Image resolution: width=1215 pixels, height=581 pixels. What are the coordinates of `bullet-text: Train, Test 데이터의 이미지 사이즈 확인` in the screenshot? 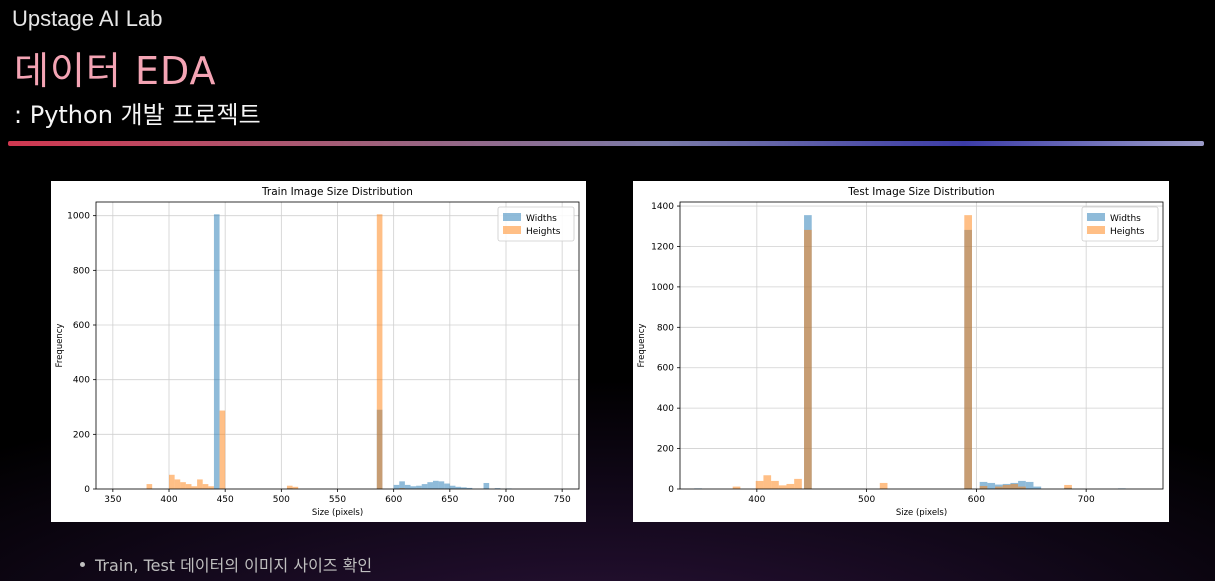 It's located at (234, 565).